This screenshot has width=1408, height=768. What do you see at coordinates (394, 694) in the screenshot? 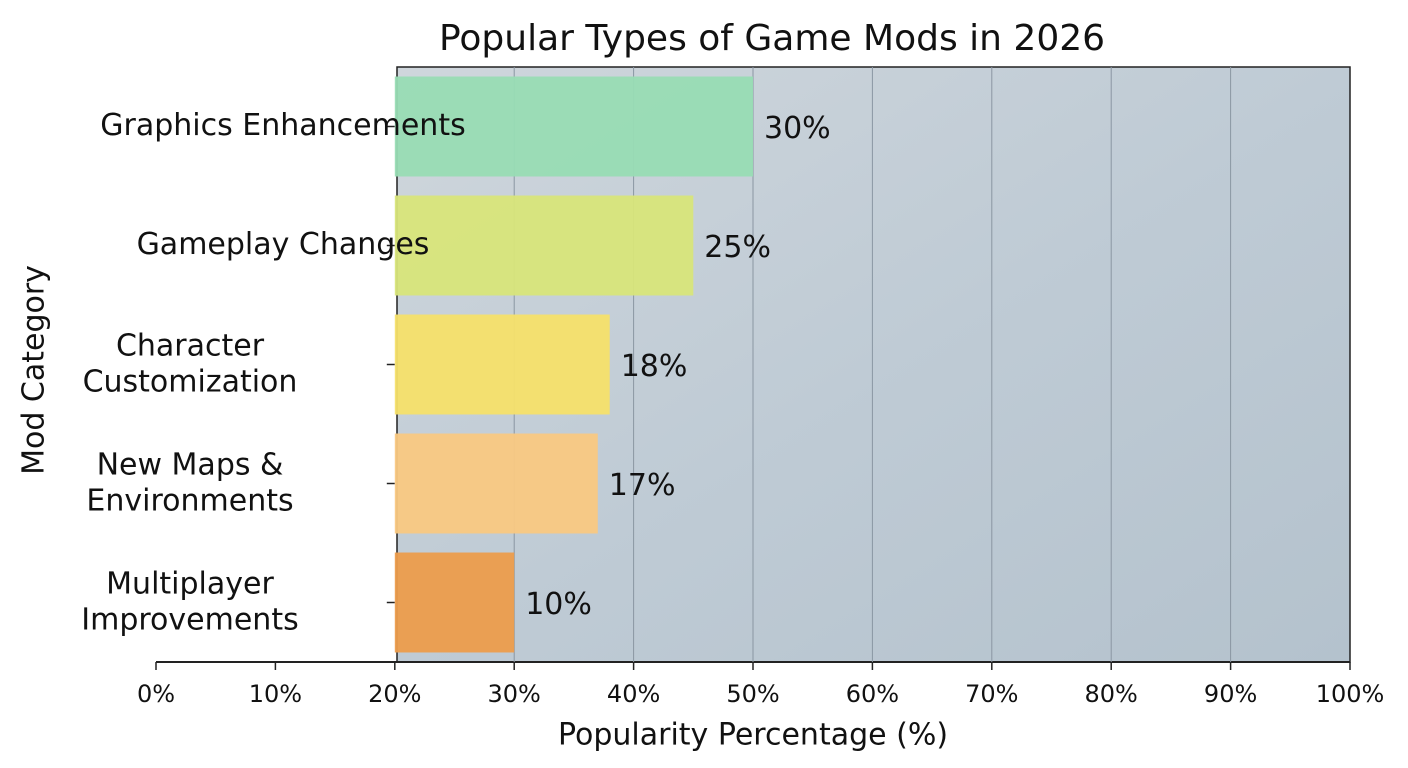
I see `x-tick-label: 20%` at bounding box center [394, 694].